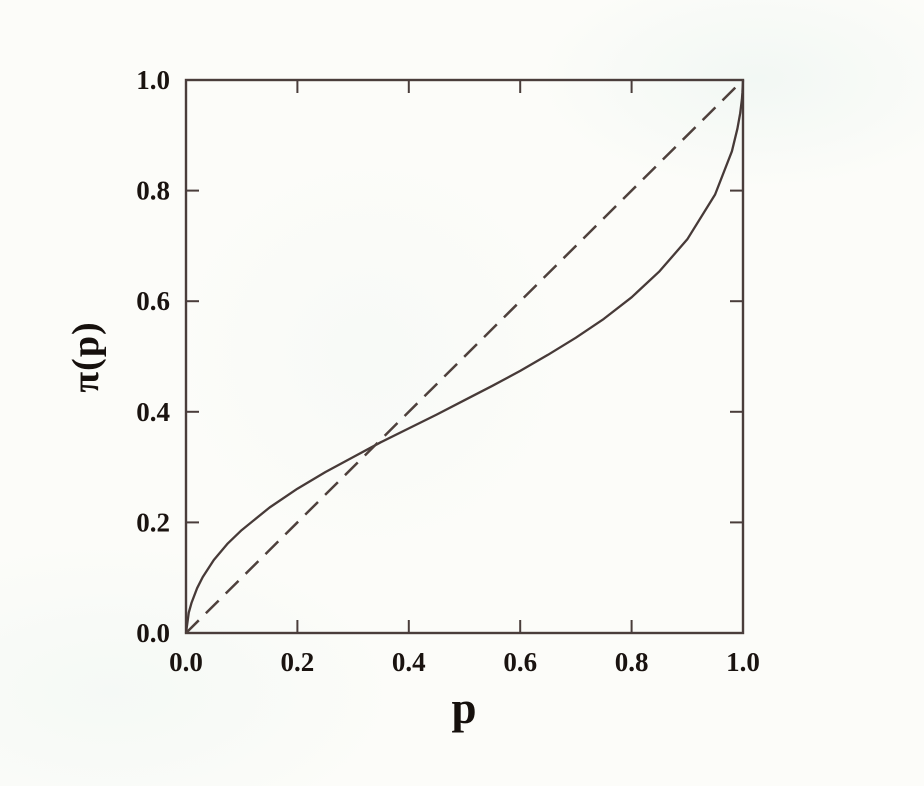  Describe the element at coordinates (153, 412) in the screenshot. I see `y-tick-label: 0.4` at that location.